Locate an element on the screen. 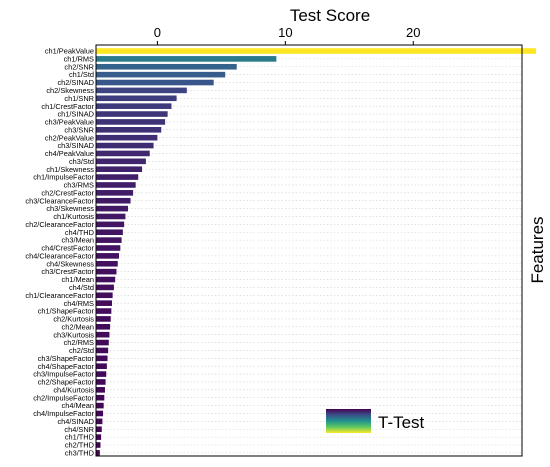 The image size is (550, 467). x-tick-label: 10 is located at coordinates (285, 32).